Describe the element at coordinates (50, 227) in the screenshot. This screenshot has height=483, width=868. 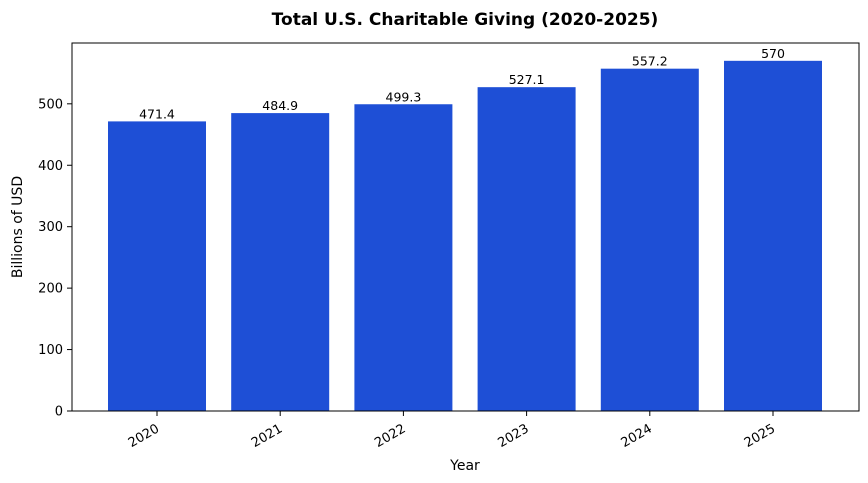
I see `y-tick-label: 300` at that location.